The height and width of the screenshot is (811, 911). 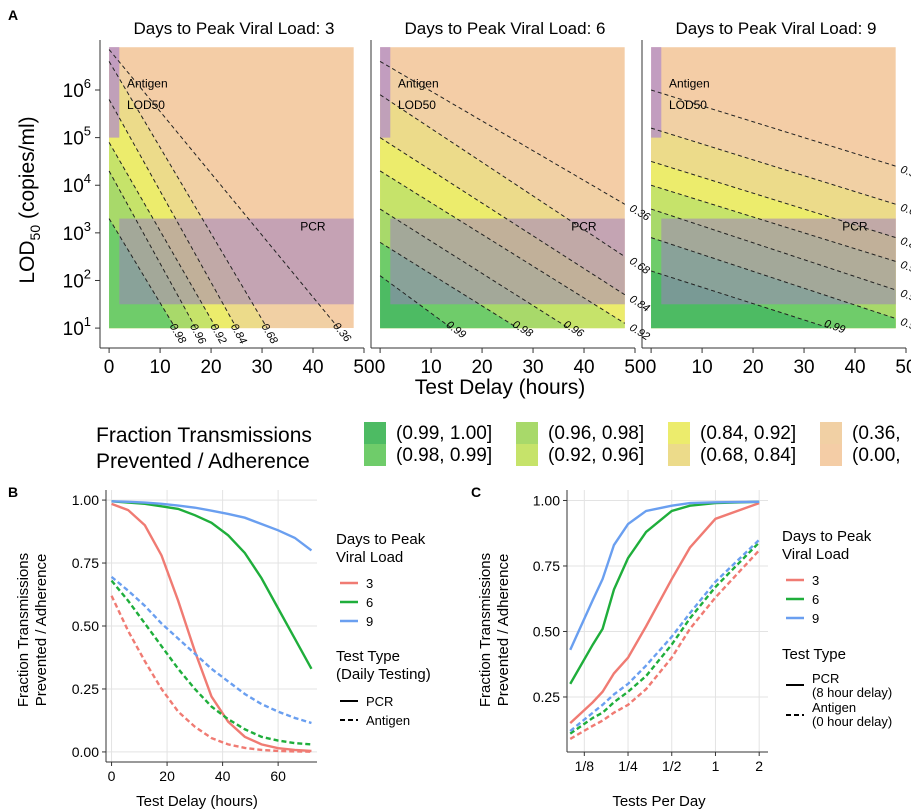 I want to click on series-line-3-pcr, so click(x=211, y=627).